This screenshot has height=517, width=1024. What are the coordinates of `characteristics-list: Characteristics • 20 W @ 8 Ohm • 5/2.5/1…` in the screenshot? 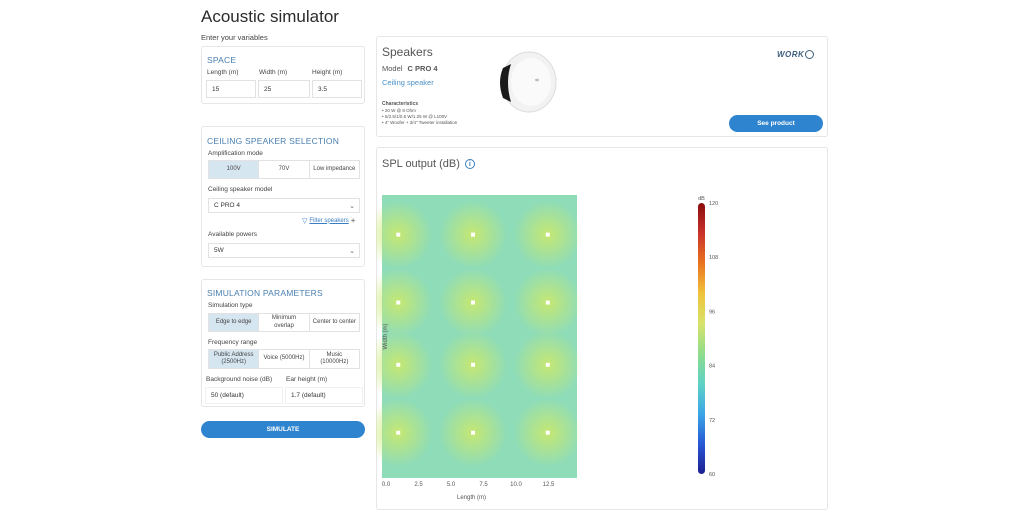 It's located at (419, 113).